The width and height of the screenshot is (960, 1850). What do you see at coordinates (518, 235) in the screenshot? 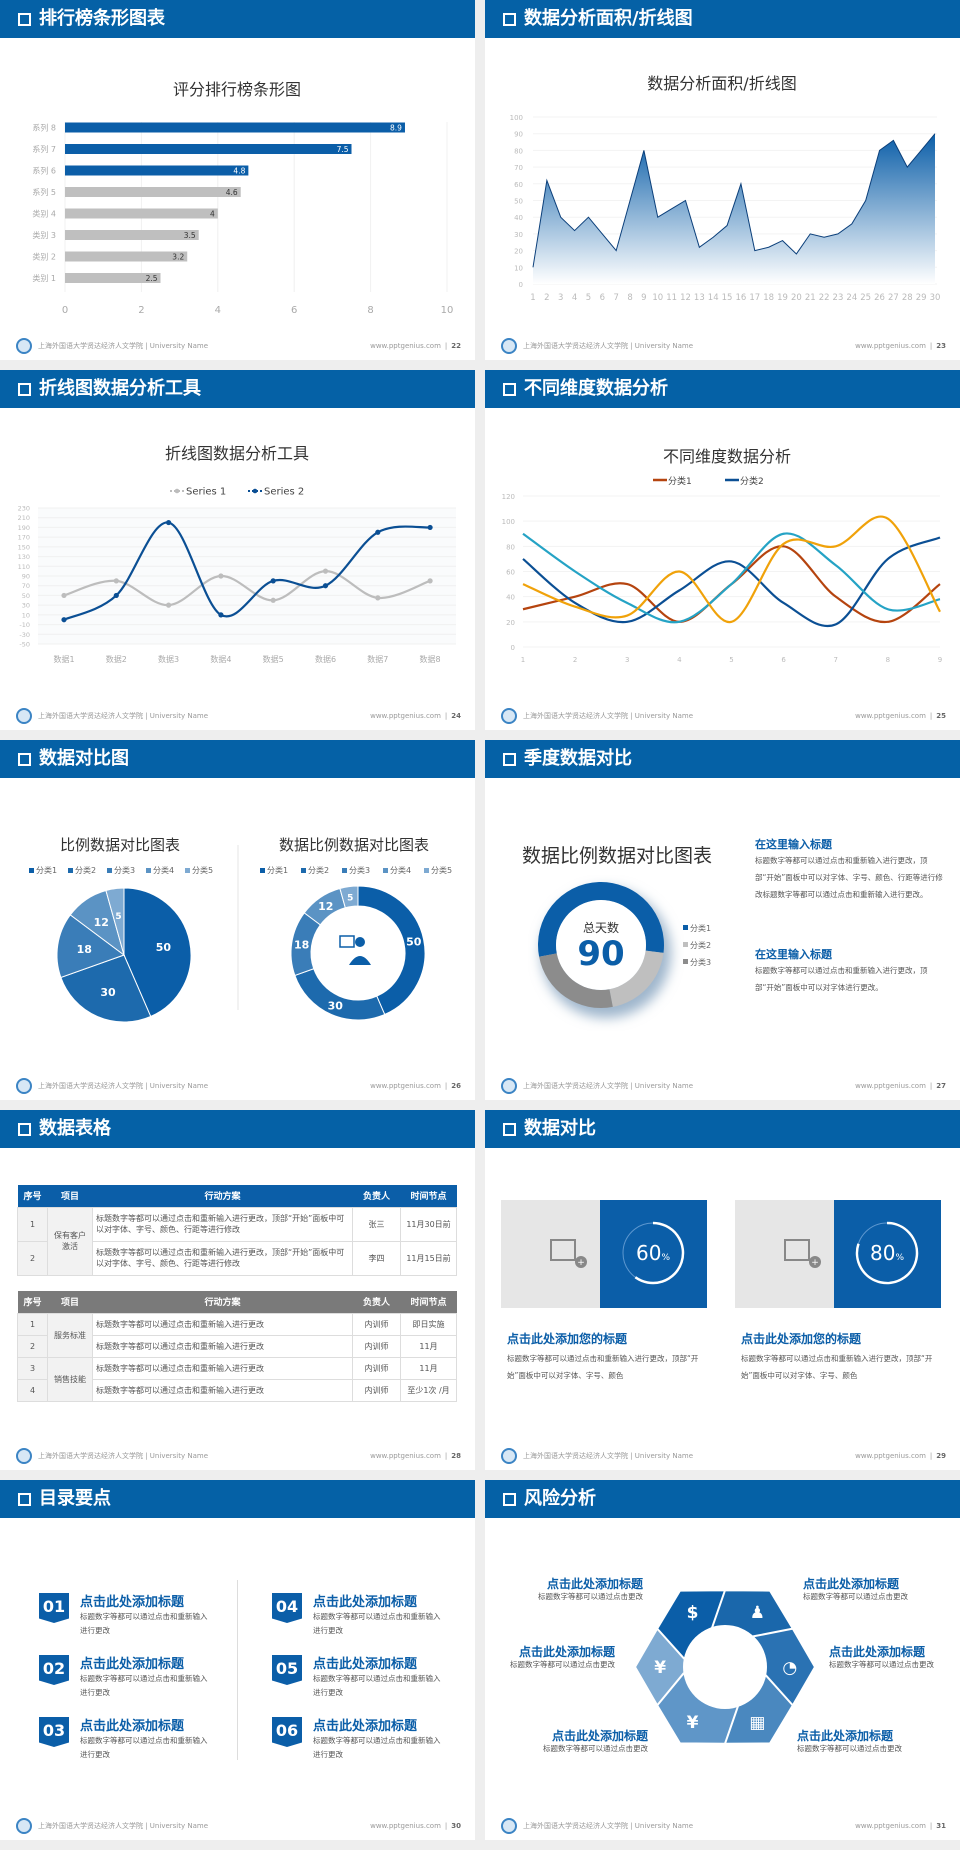
I see `y-tick-label: 30` at bounding box center [518, 235].